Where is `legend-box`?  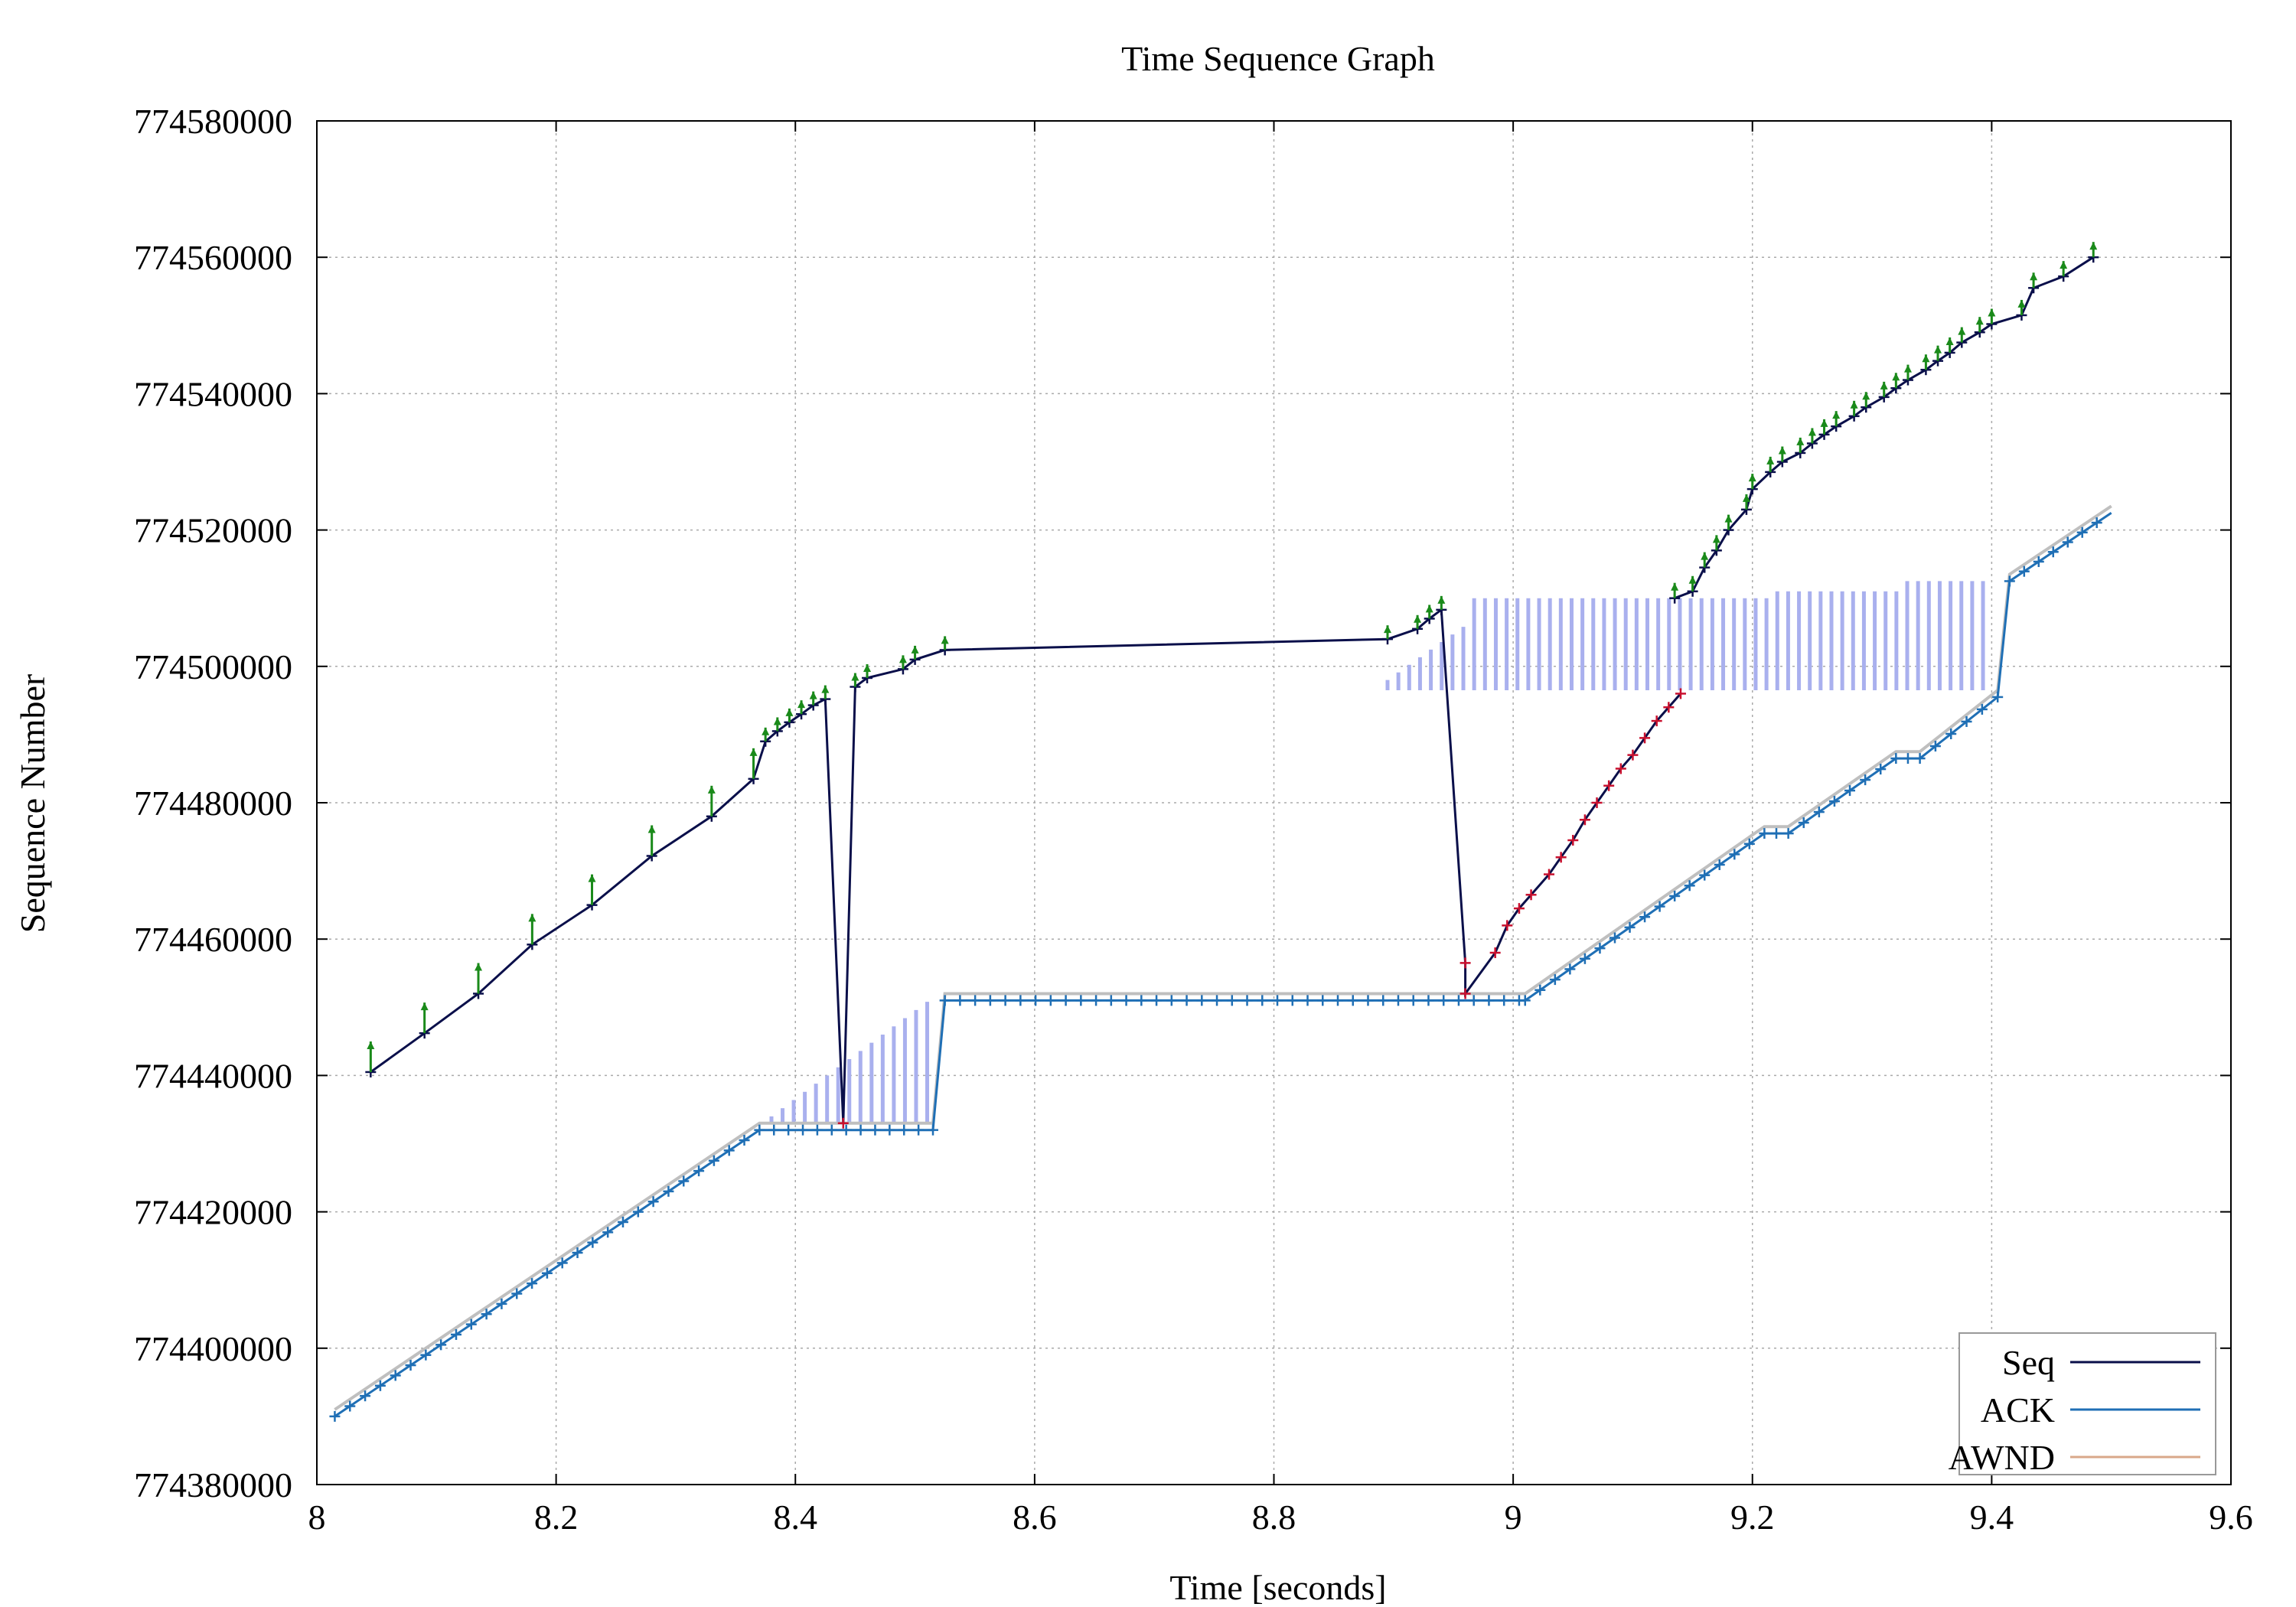
legend-box is located at coordinates (2087, 1403).